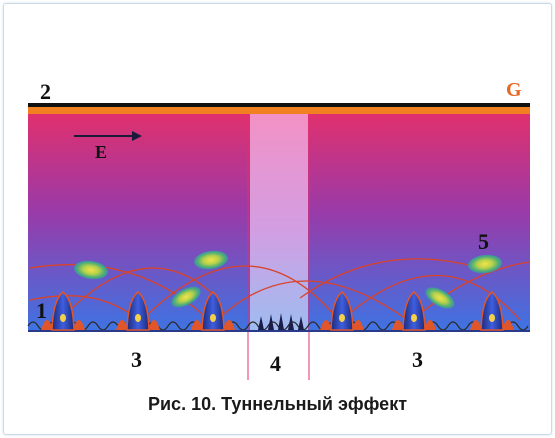 This screenshot has width=555, height=438. I want to click on surface-atoms, so click(277, 311).